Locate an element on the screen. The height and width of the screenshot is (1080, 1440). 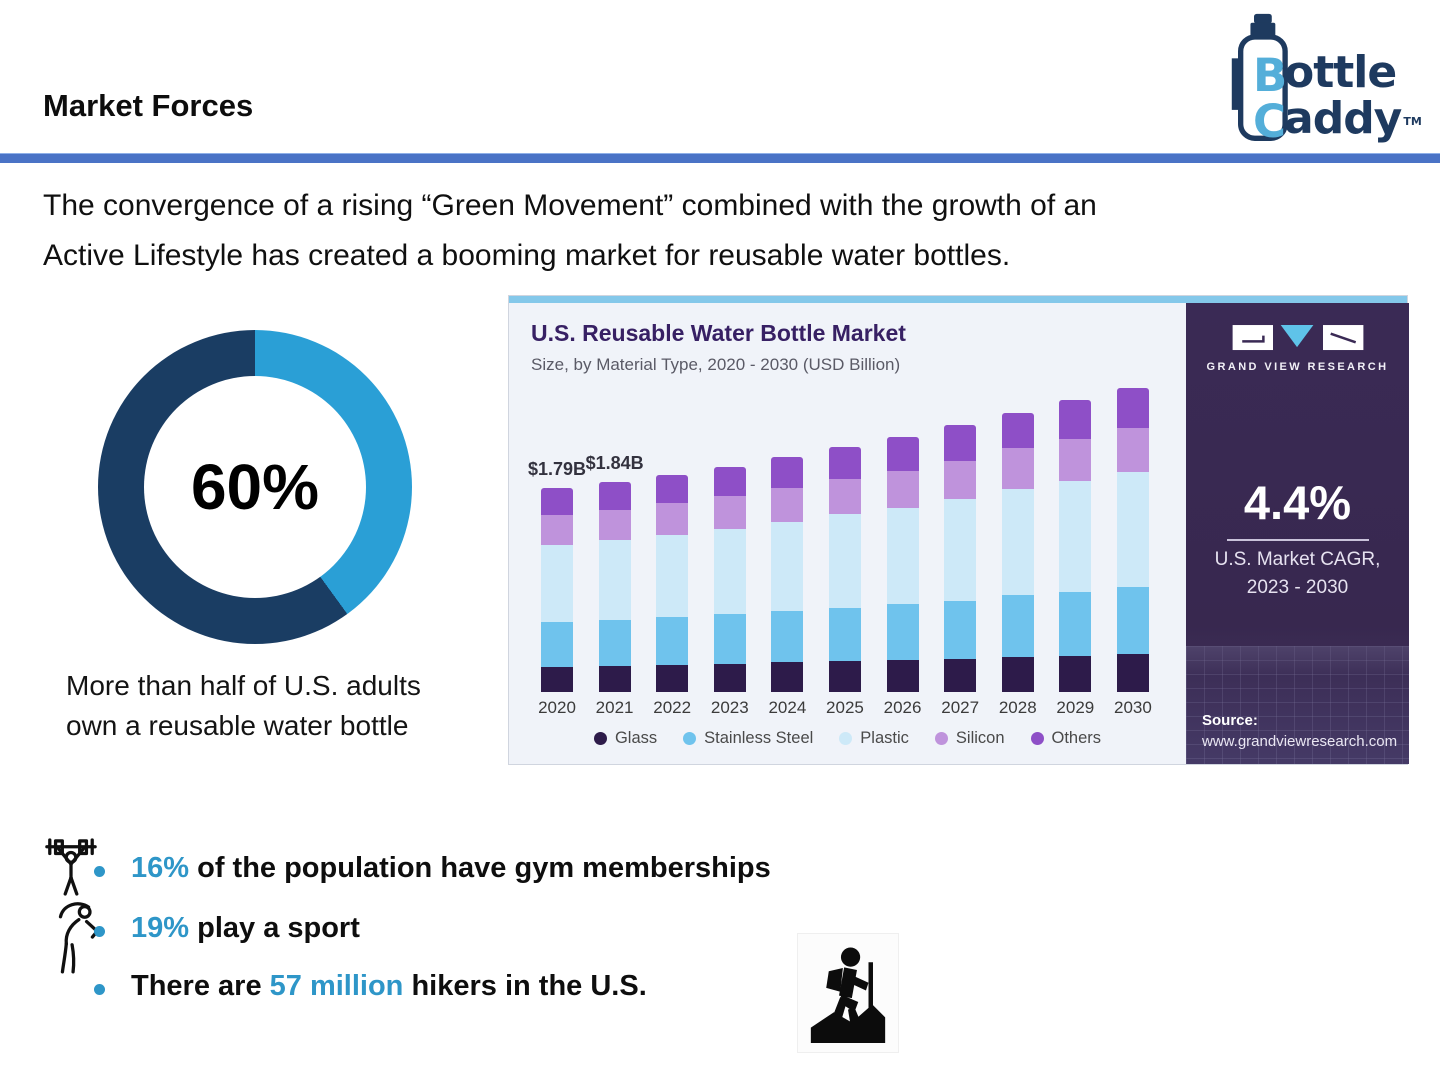
bullet-play-sport: 19% play a sport is located at coordinates (227, 928).